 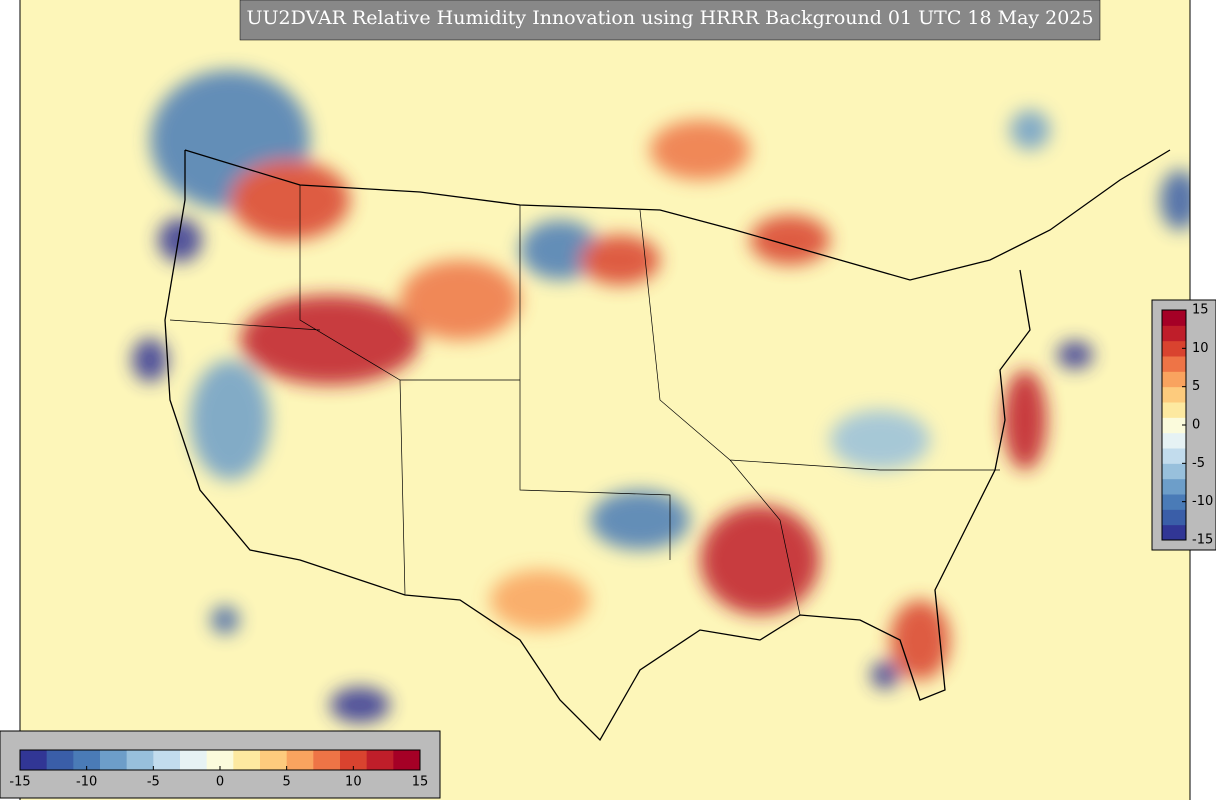 I want to click on colorbar-bottom: -15 -10 -5 0 5 10 15, so click(x=219, y=769).